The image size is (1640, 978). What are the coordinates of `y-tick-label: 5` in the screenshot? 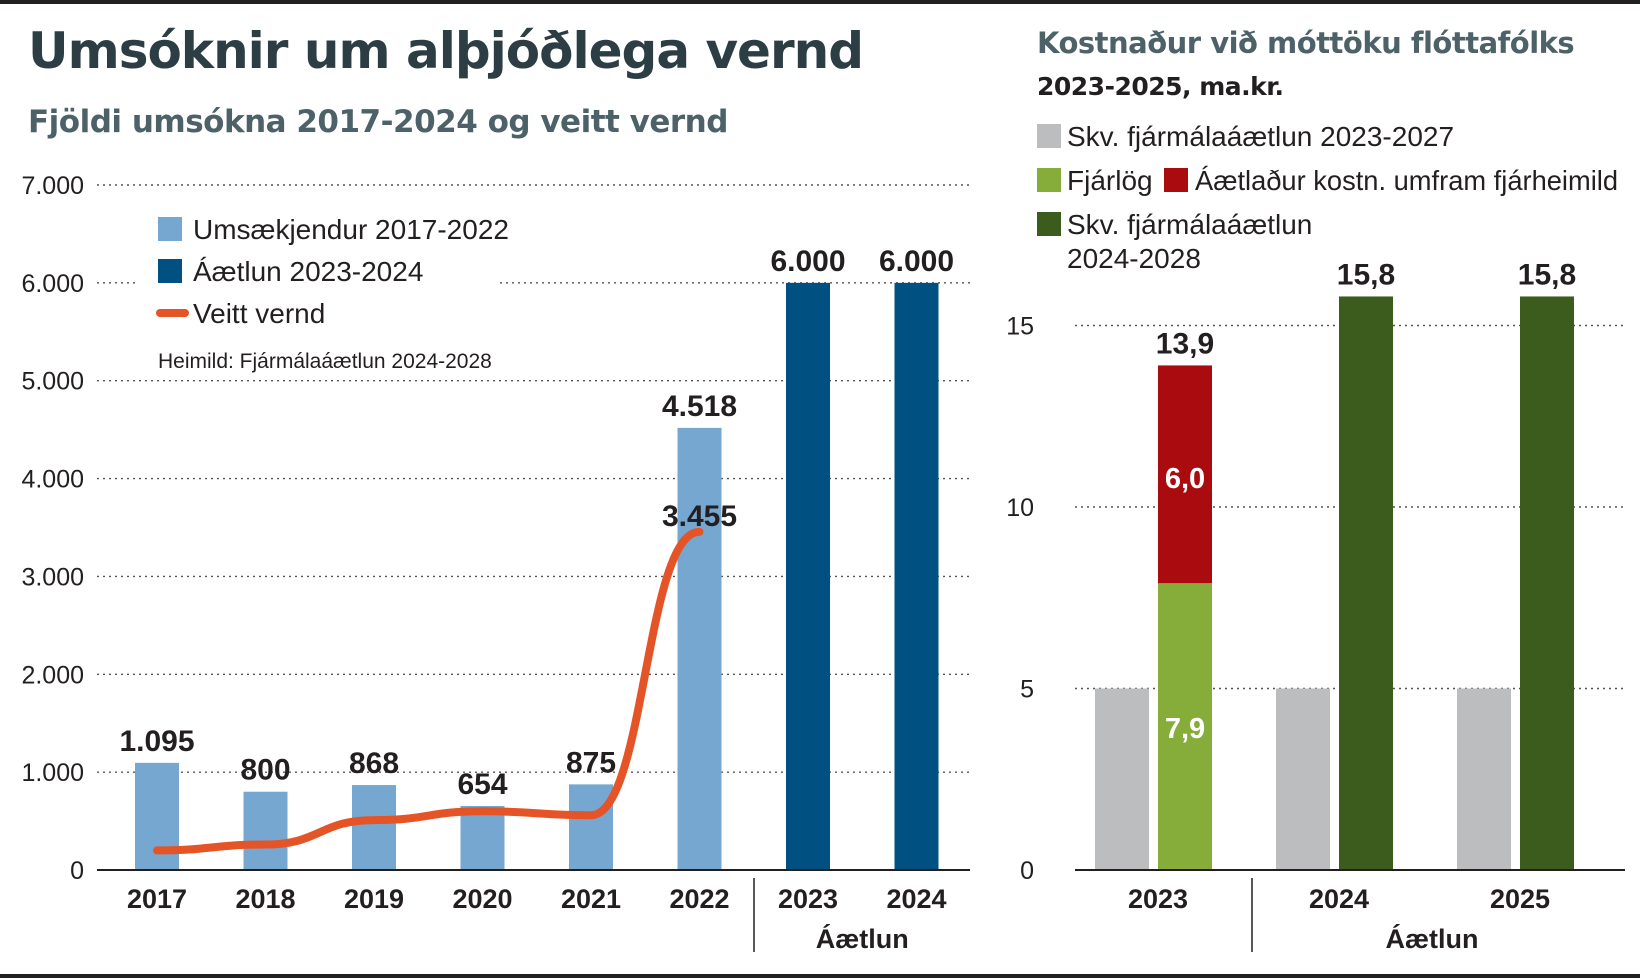 It's located at (1027, 690).